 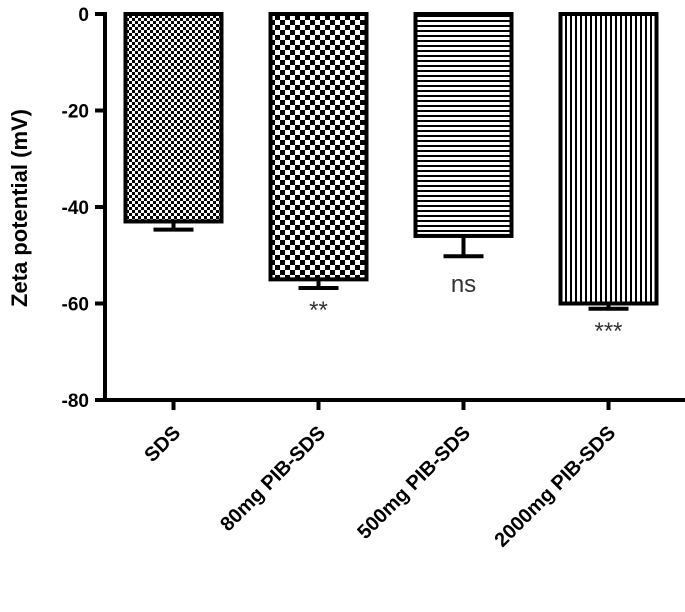 I want to click on y-axis-title: Zeta potential (mV), so click(x=19, y=208).